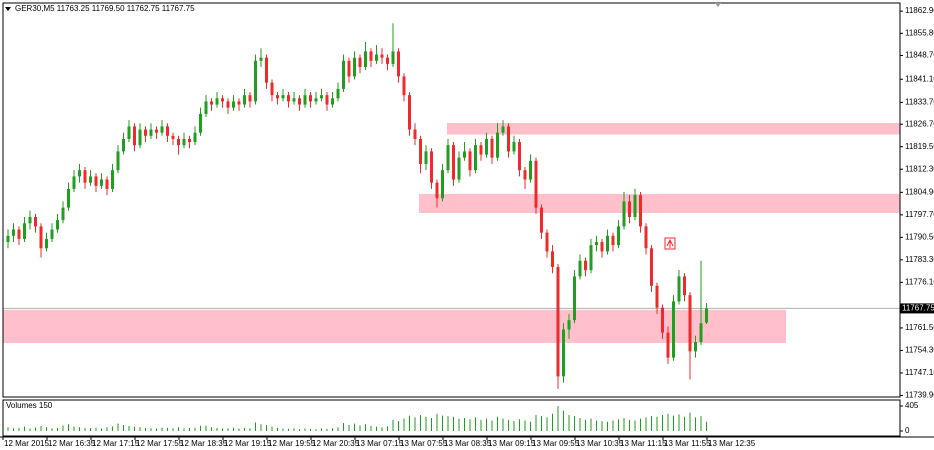 The height and width of the screenshot is (450, 934). What do you see at coordinates (919, 281) in the screenshot?
I see `y-tick-label: 11776.10` at bounding box center [919, 281].